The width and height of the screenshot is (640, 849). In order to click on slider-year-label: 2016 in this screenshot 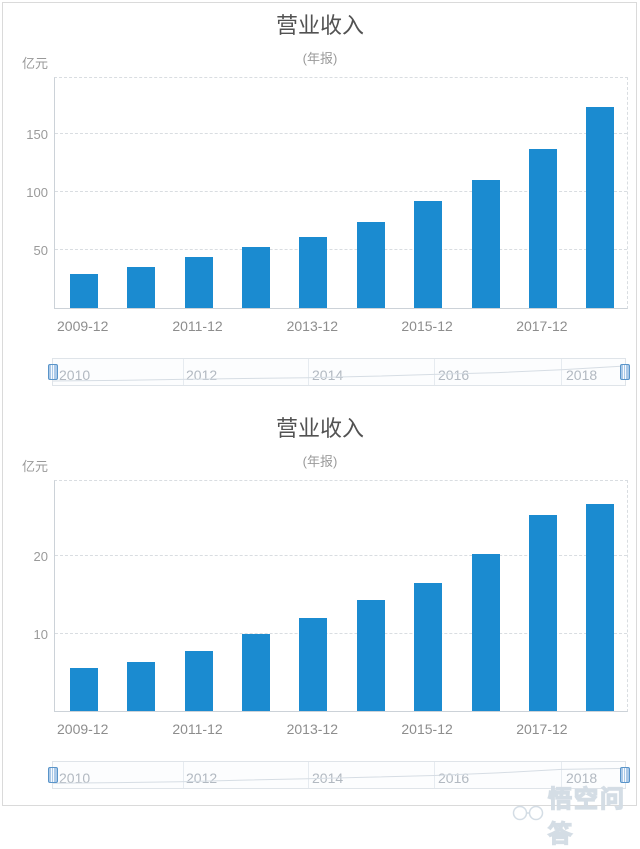, I will do `click(454, 375)`.